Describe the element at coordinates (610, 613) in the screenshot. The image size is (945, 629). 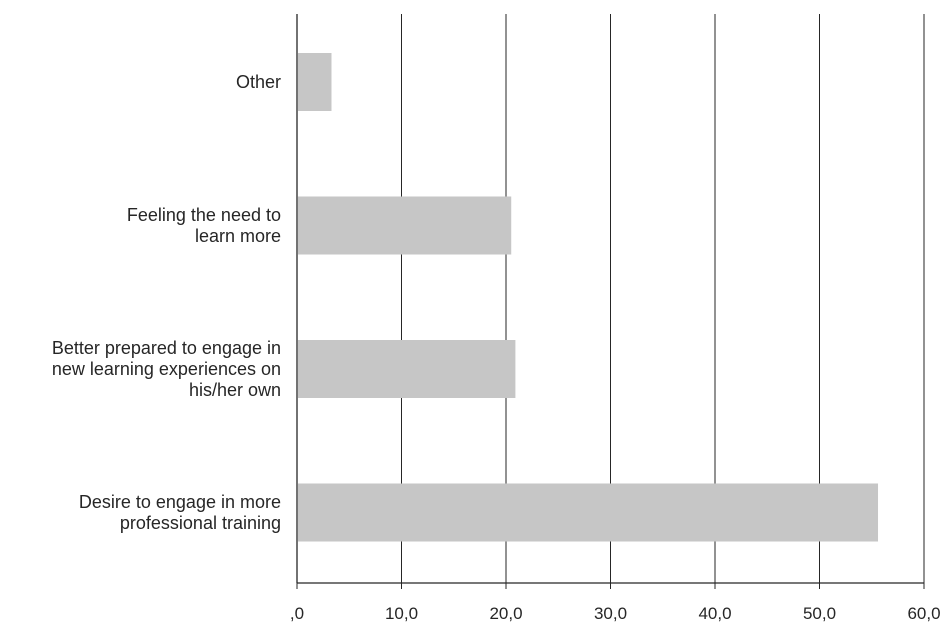
I see `x-tick-label: 30,0` at that location.